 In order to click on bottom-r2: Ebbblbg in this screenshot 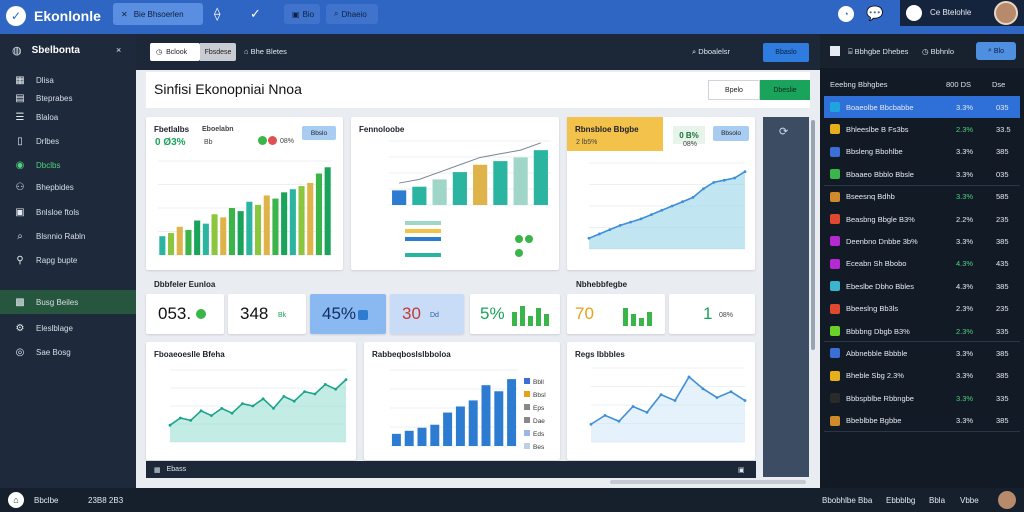, I will do `click(901, 500)`.